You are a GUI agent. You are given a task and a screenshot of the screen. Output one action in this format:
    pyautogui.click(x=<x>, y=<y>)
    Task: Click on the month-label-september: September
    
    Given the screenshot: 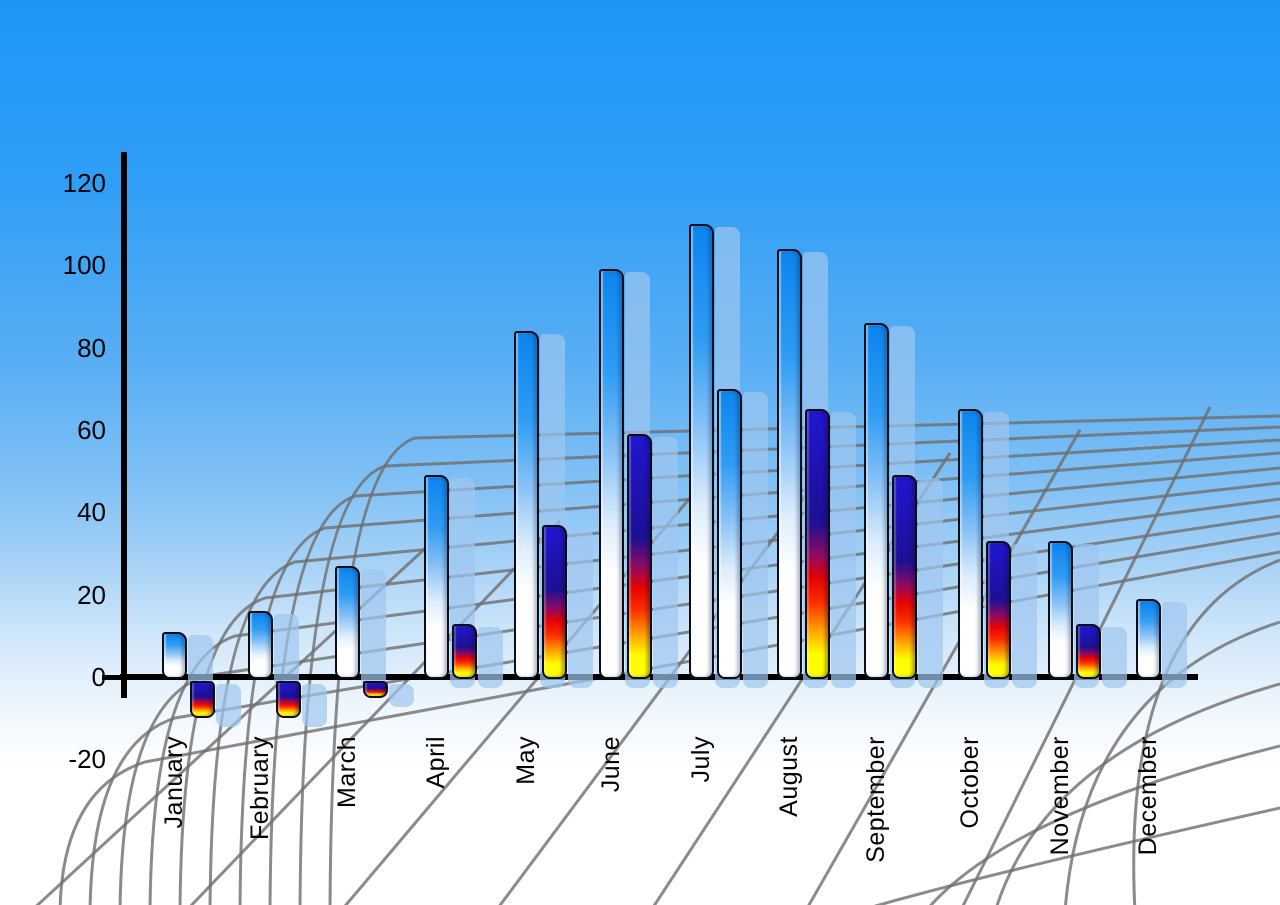 What is the action you would take?
    pyautogui.click(x=876, y=799)
    